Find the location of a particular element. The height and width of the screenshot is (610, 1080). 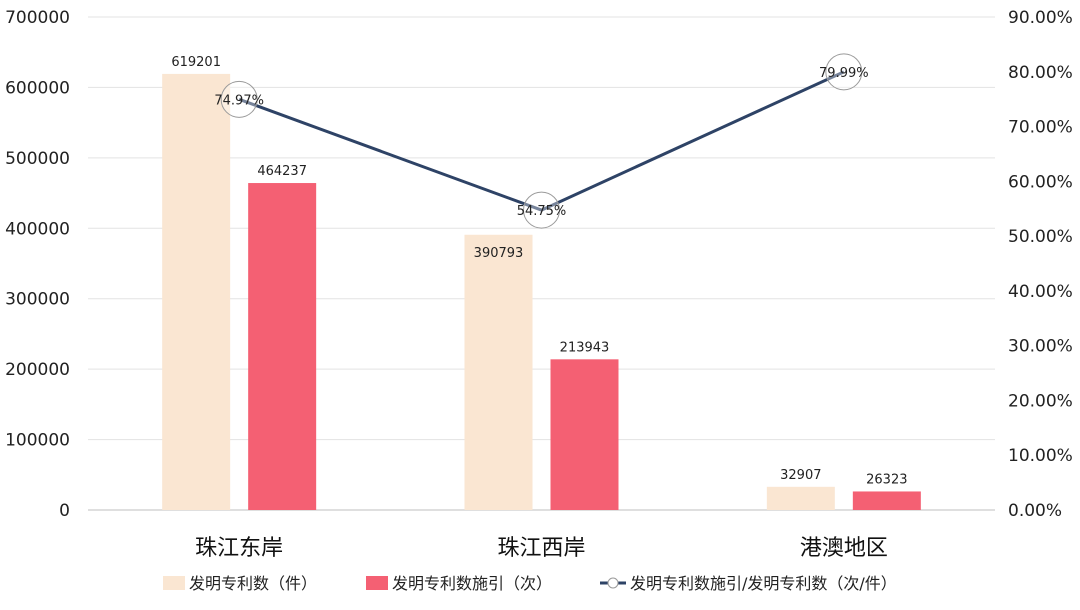

line-data-label: 79.99% is located at coordinates (844, 73).